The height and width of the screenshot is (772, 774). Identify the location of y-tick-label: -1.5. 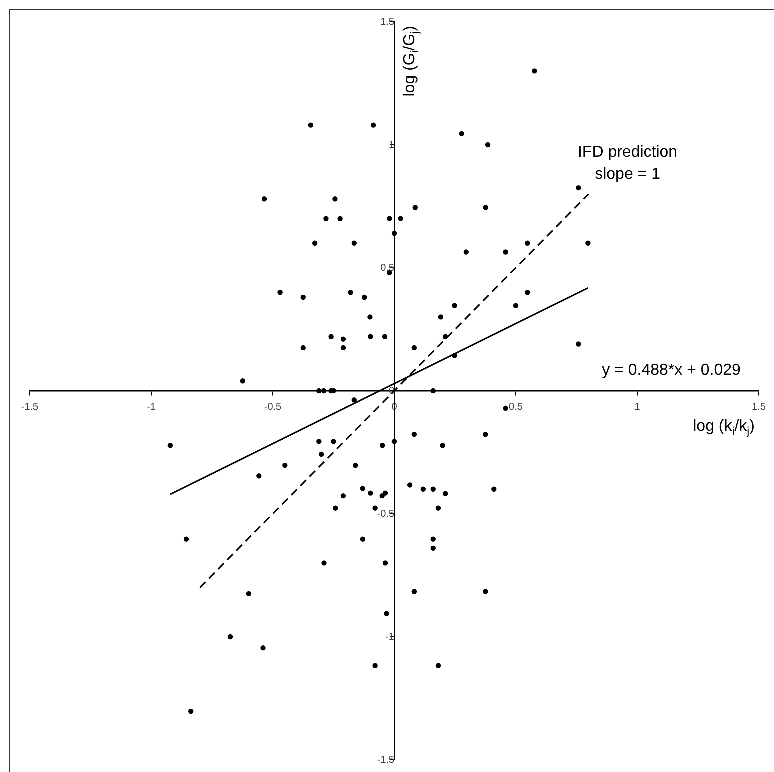
(386, 760).